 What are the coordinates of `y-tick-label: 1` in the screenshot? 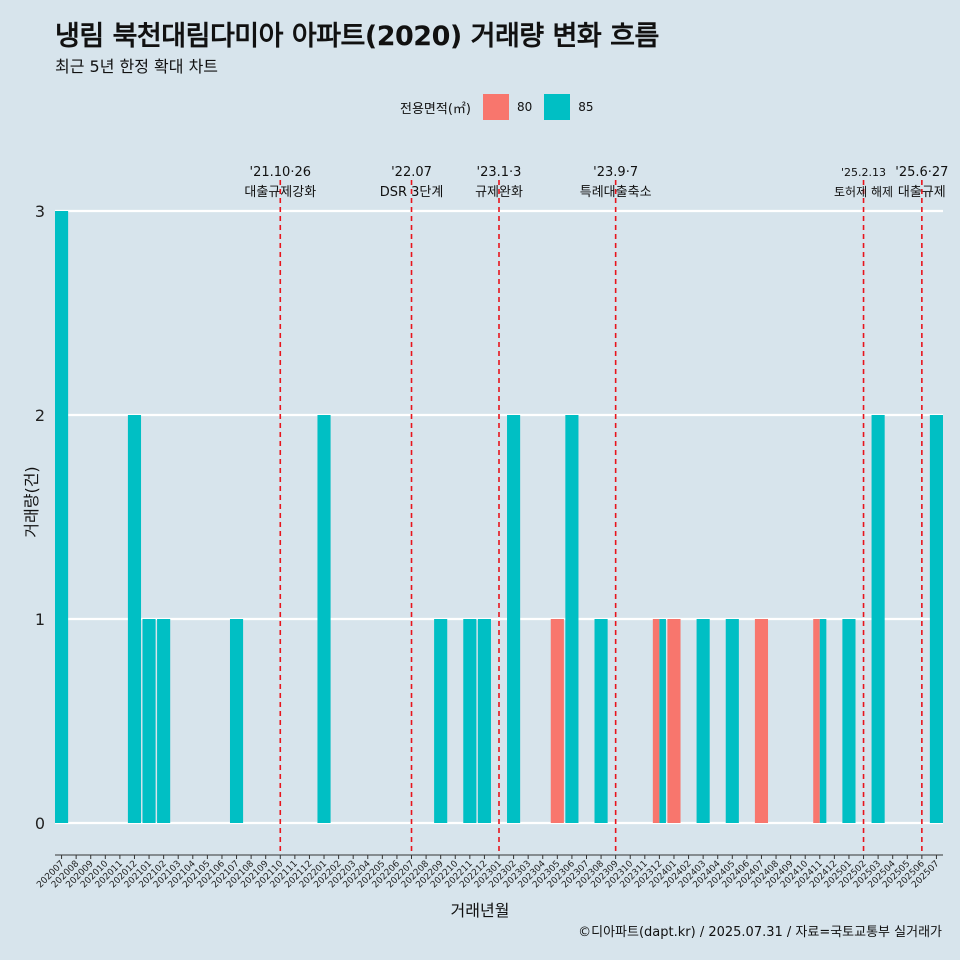 It's located at (40, 619).